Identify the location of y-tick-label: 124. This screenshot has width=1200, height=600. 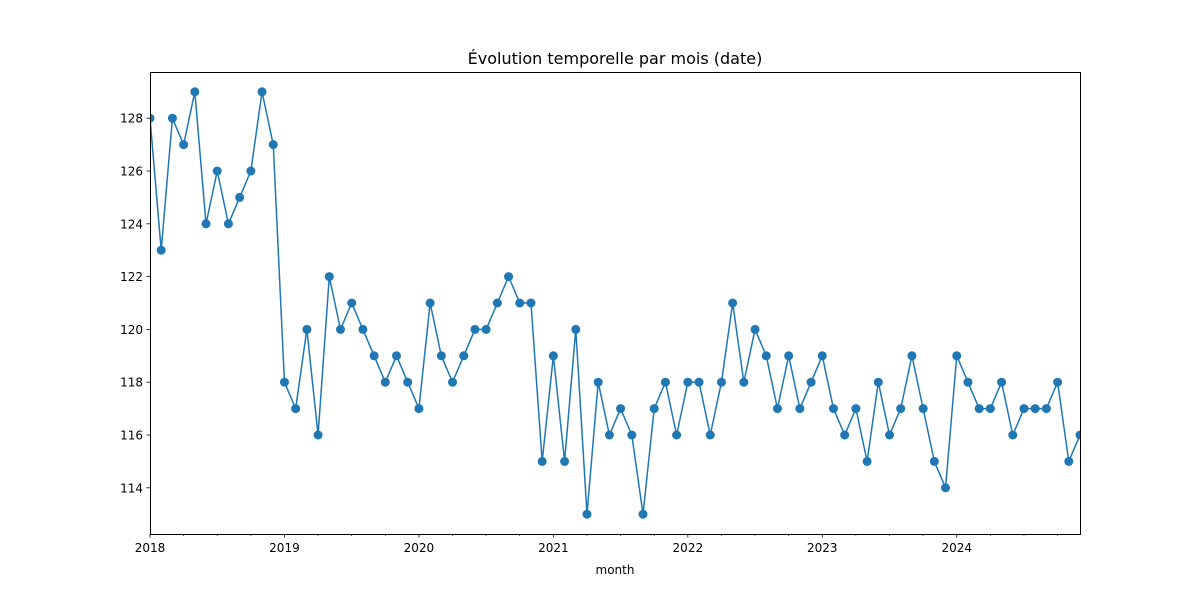
(131, 224).